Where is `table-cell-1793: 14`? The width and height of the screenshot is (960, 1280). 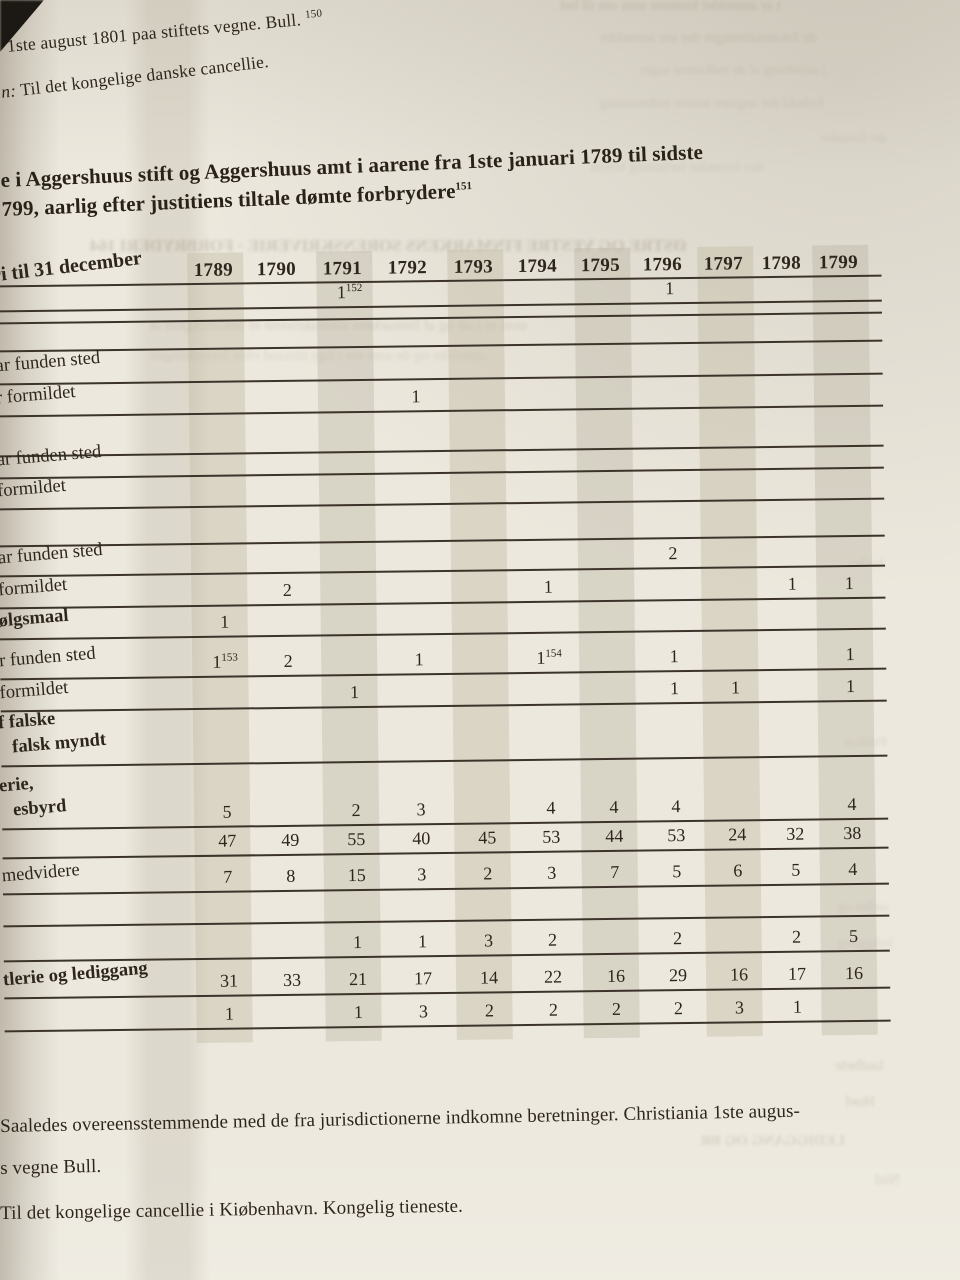
table-cell-1793: 14 is located at coordinates (489, 977).